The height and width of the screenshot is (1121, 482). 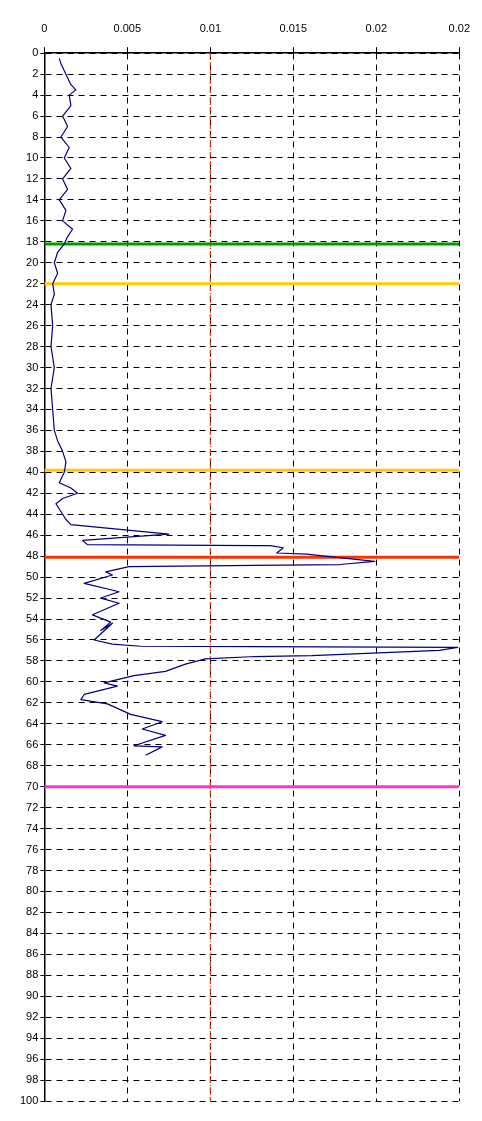 I want to click on y-tick-label: 70, so click(x=32, y=785).